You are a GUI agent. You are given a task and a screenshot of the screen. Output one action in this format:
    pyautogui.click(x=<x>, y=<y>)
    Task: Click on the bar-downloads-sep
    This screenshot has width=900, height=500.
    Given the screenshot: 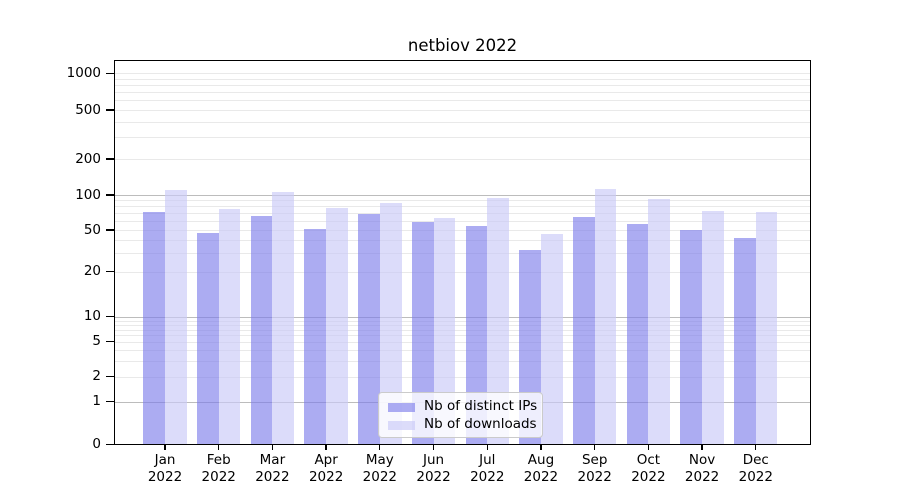 What is the action you would take?
    pyautogui.click(x=605, y=316)
    